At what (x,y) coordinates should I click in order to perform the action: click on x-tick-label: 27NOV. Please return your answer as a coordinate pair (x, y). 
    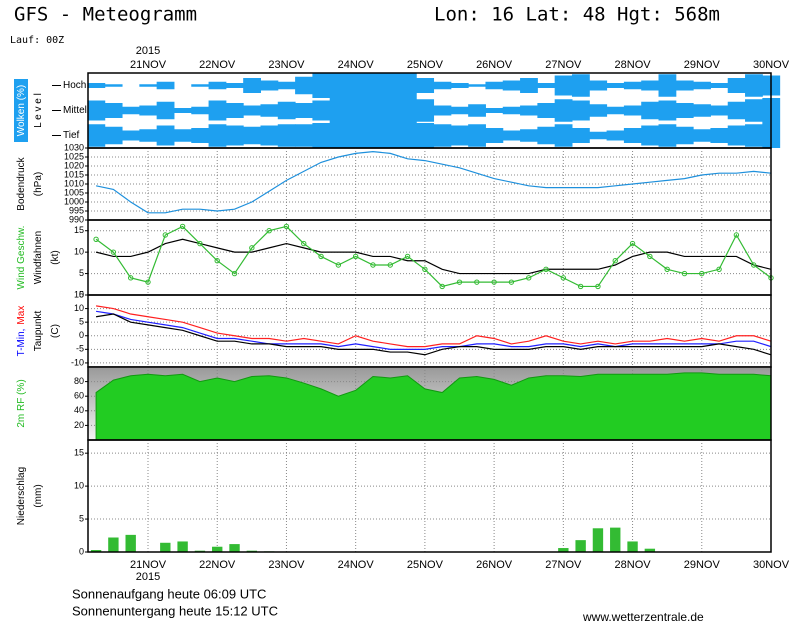
    Looking at the image, I should click on (563, 565).